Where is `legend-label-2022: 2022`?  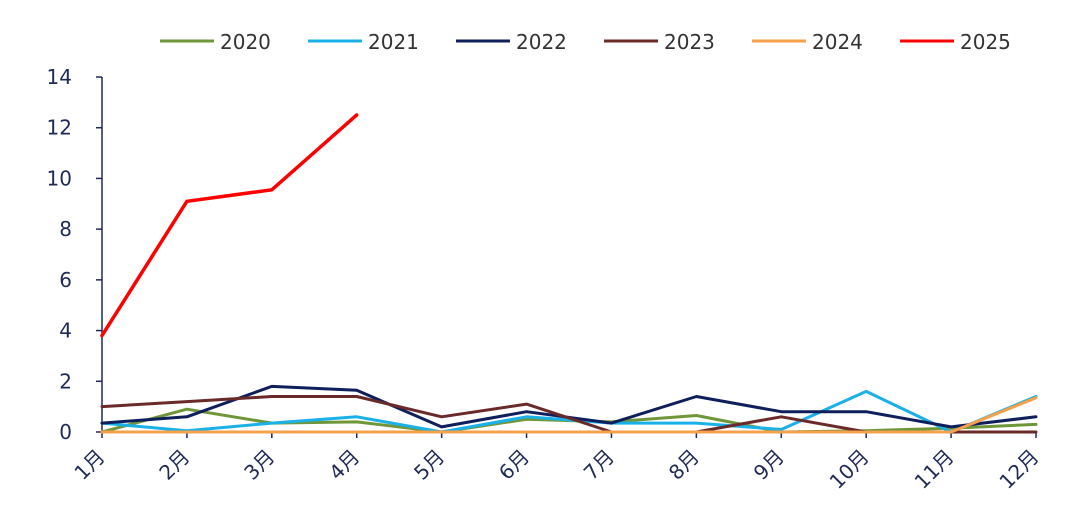 legend-label-2022: 2022 is located at coordinates (541, 42).